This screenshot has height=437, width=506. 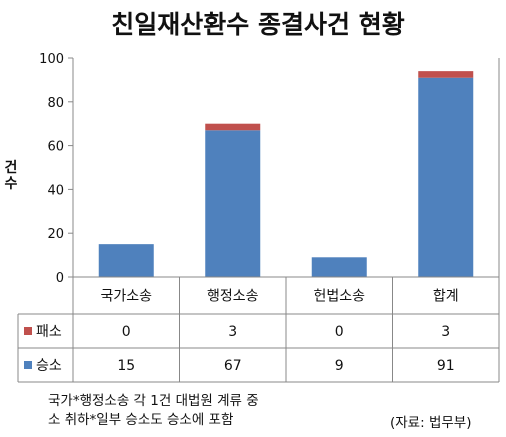 I want to click on y-tick-label: 40, so click(x=55, y=190).